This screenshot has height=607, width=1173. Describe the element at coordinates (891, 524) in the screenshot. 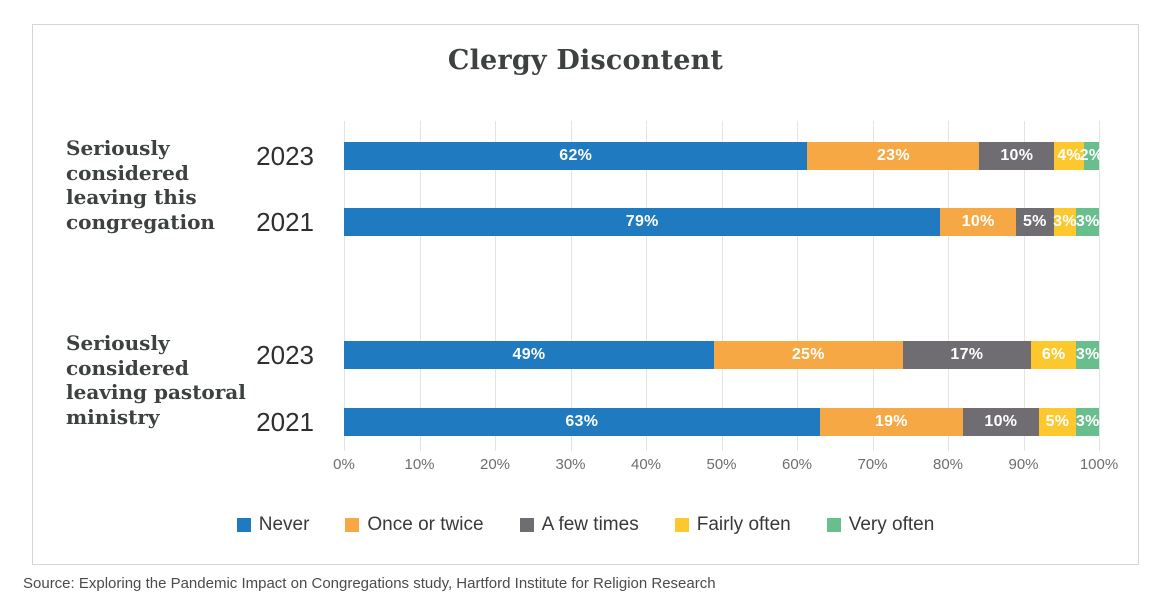

I see `legend-label: Very often` at that location.